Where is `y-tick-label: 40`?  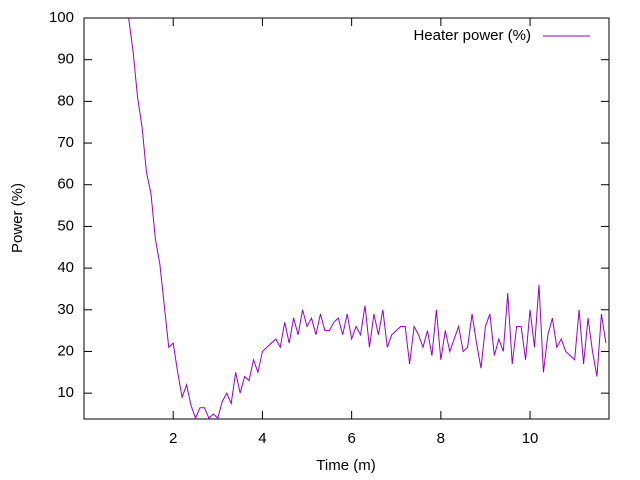 y-tick-label: 40 is located at coordinates (65, 267).